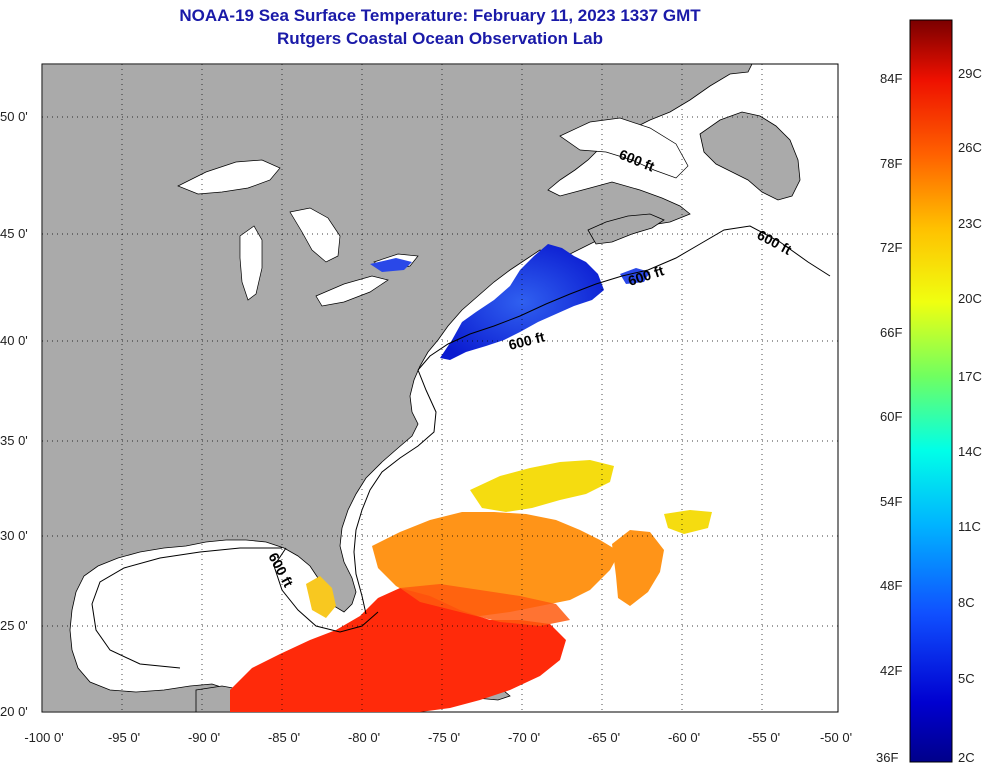 The image size is (984, 770). What do you see at coordinates (364, 737) in the screenshot?
I see `lon-label: -80 0'` at bounding box center [364, 737].